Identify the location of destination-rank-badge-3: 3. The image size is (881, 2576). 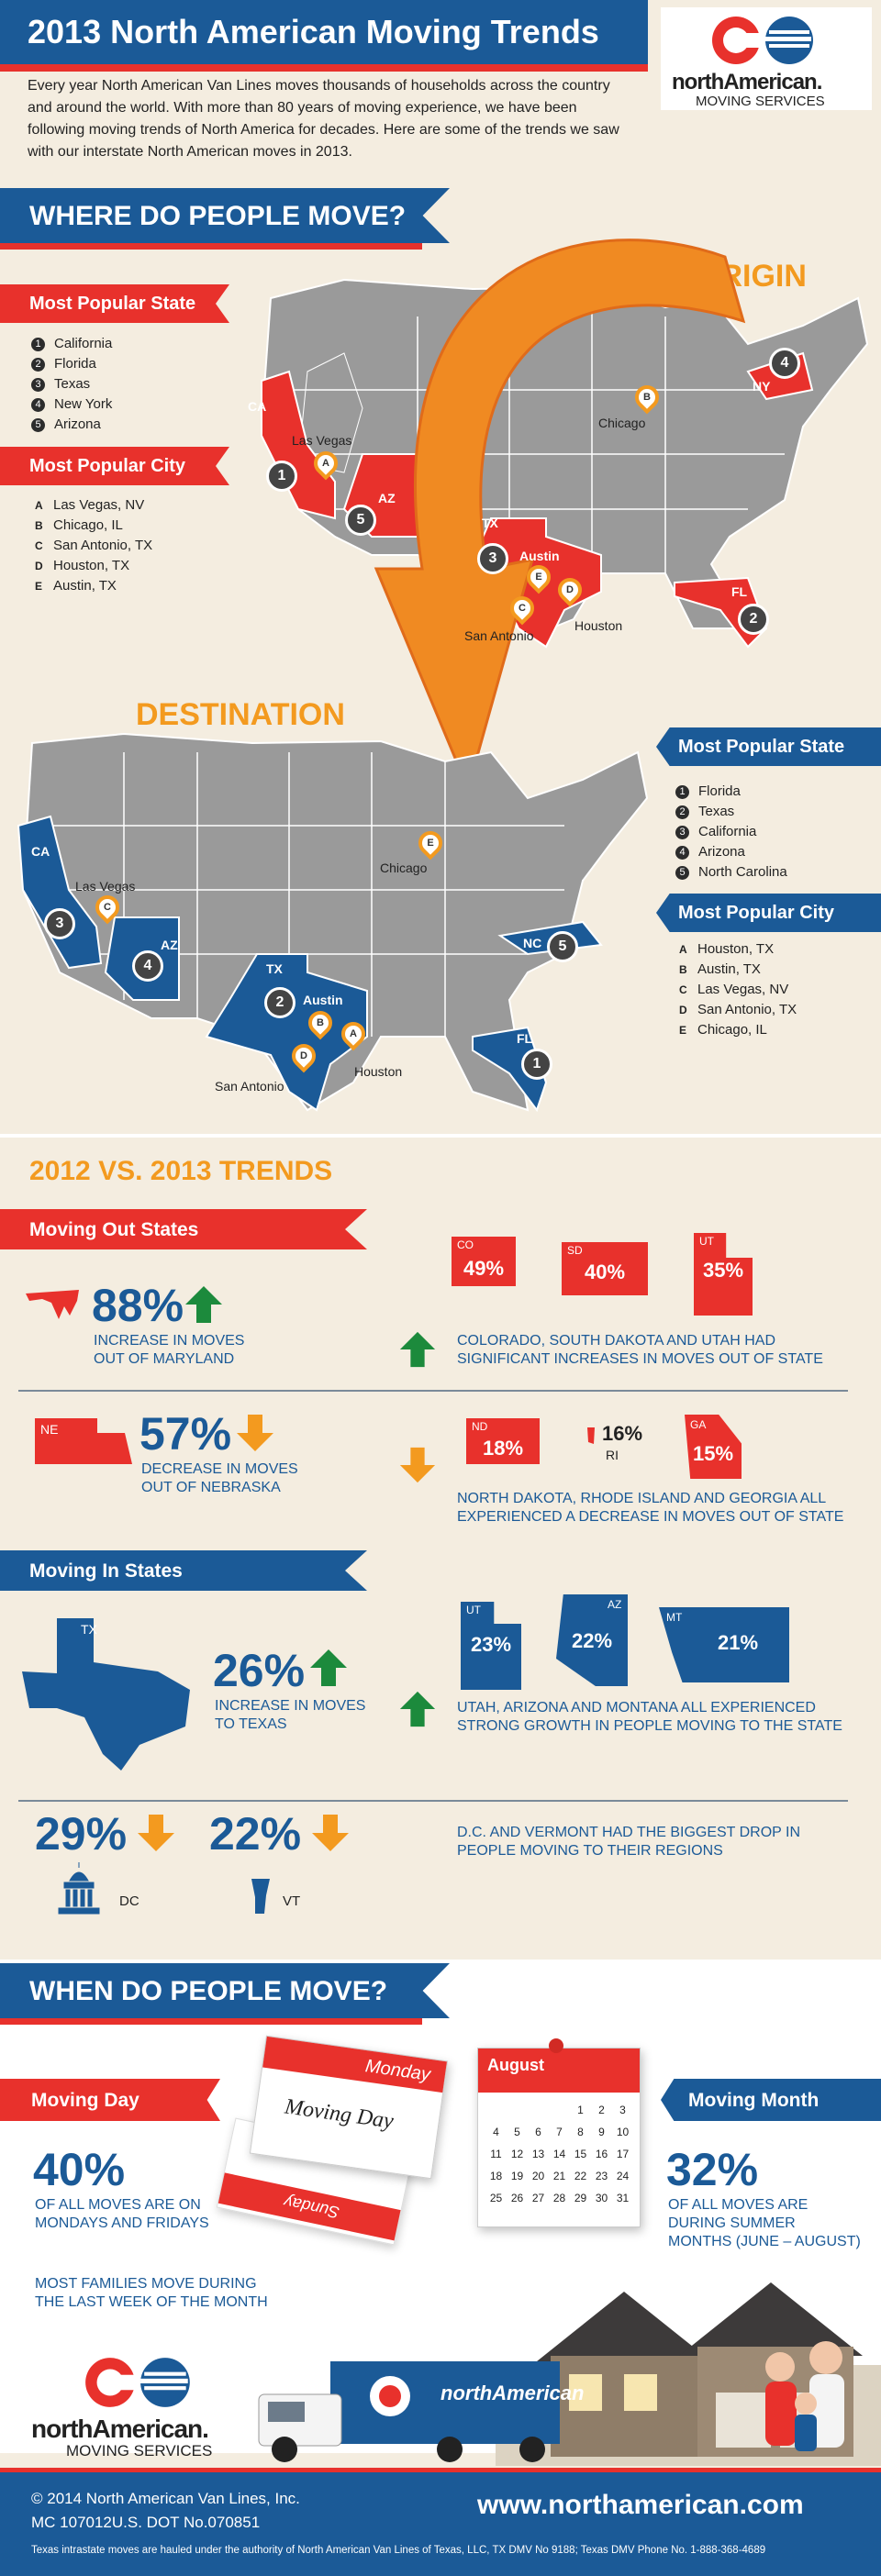
(59, 923).